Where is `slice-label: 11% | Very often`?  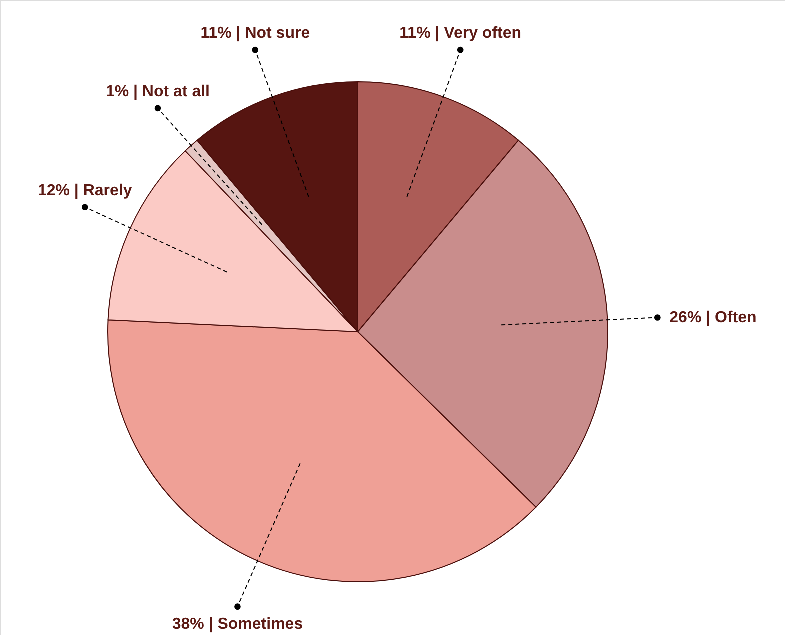
slice-label: 11% | Very often is located at coordinates (461, 33).